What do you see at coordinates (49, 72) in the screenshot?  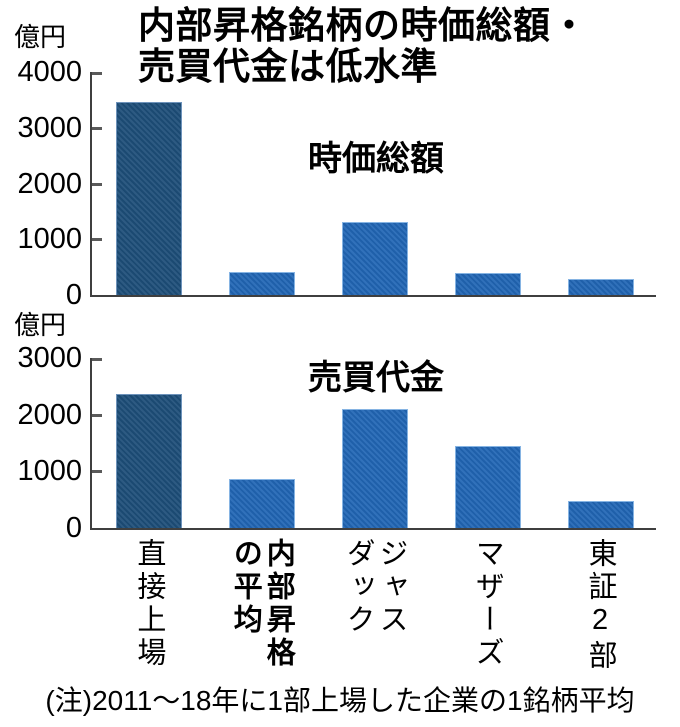 I see `y-tick-label: 4000` at bounding box center [49, 72].